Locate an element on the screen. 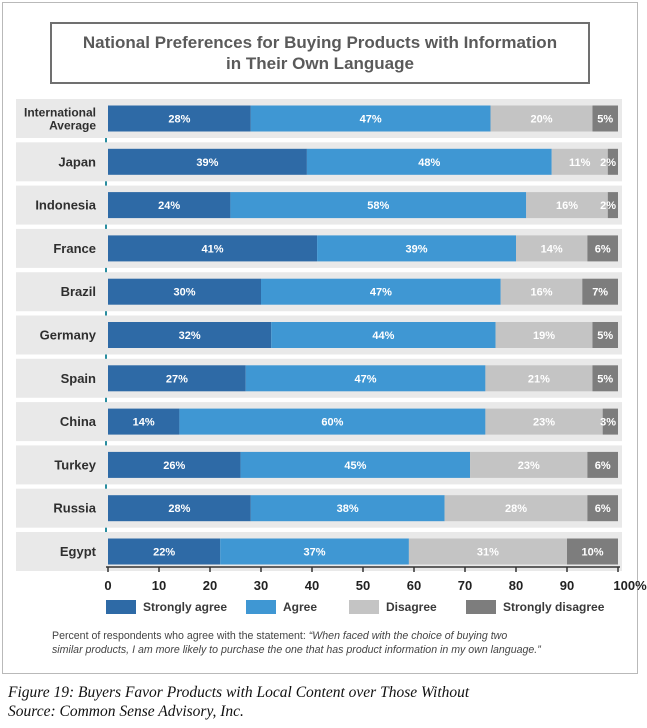 This screenshot has height=728, width=647. data-label-disagree: 20% is located at coordinates (541, 120).